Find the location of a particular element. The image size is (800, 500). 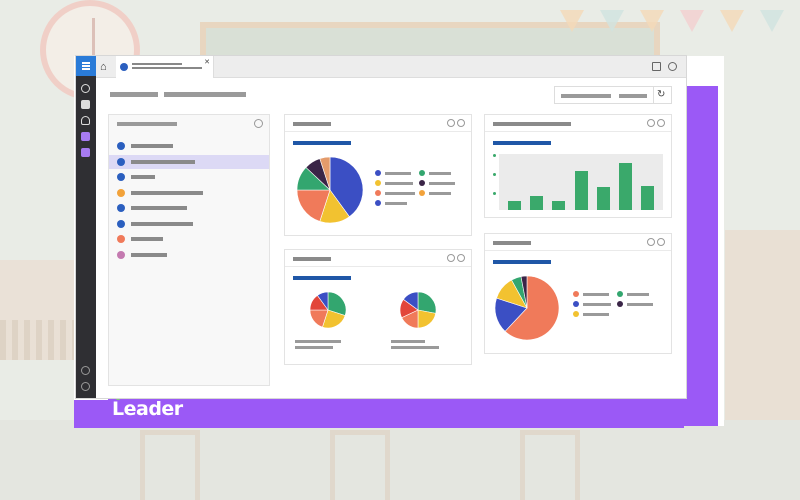

user-icon is located at coordinates (672, 66).